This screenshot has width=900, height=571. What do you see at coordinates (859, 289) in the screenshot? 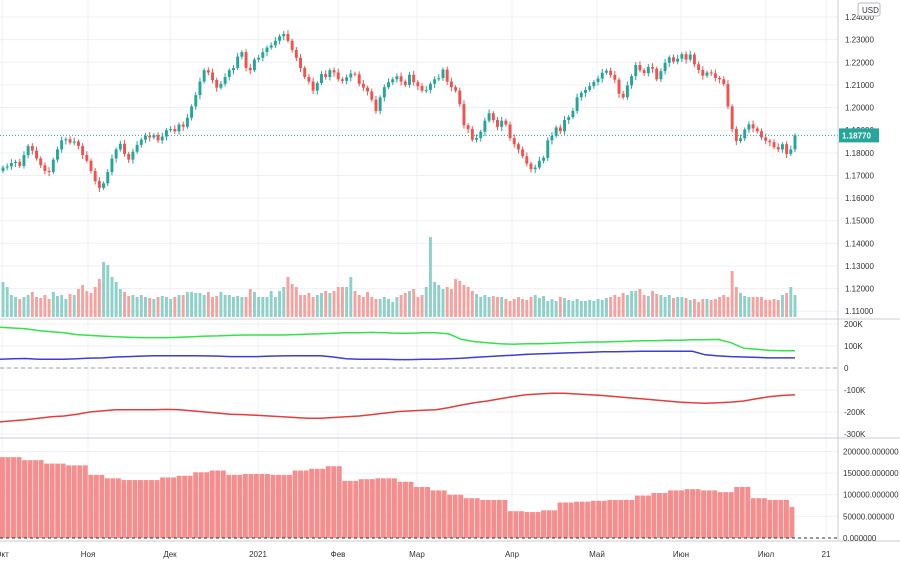
I see `price-axis-tick: 1.12000` at bounding box center [859, 289].